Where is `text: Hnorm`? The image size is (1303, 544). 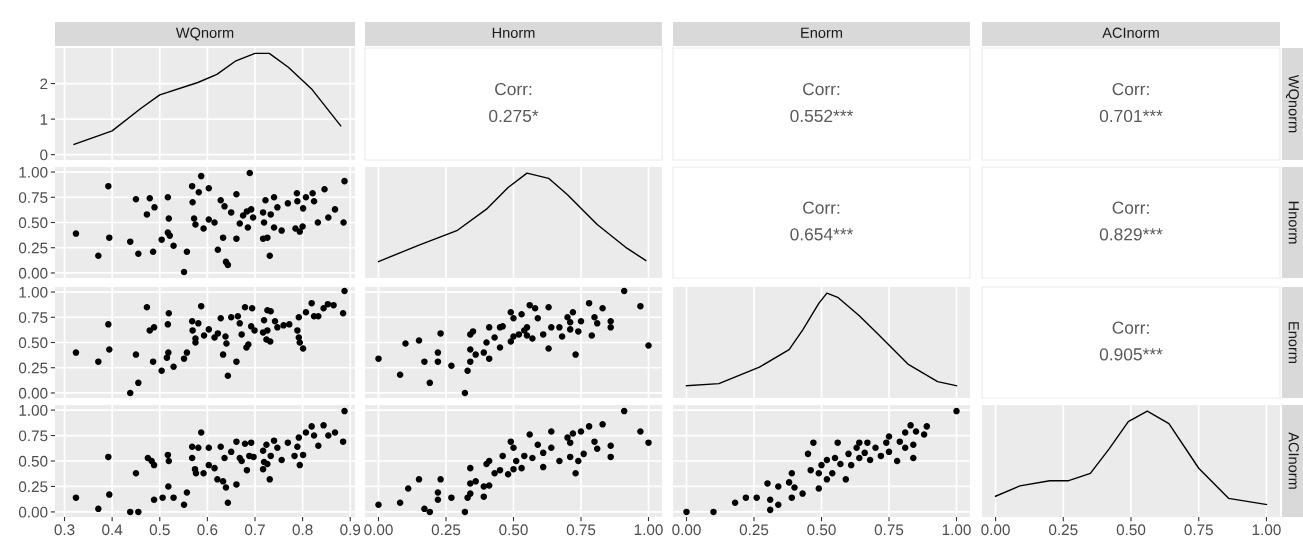 text: Hnorm is located at coordinates (513, 32).